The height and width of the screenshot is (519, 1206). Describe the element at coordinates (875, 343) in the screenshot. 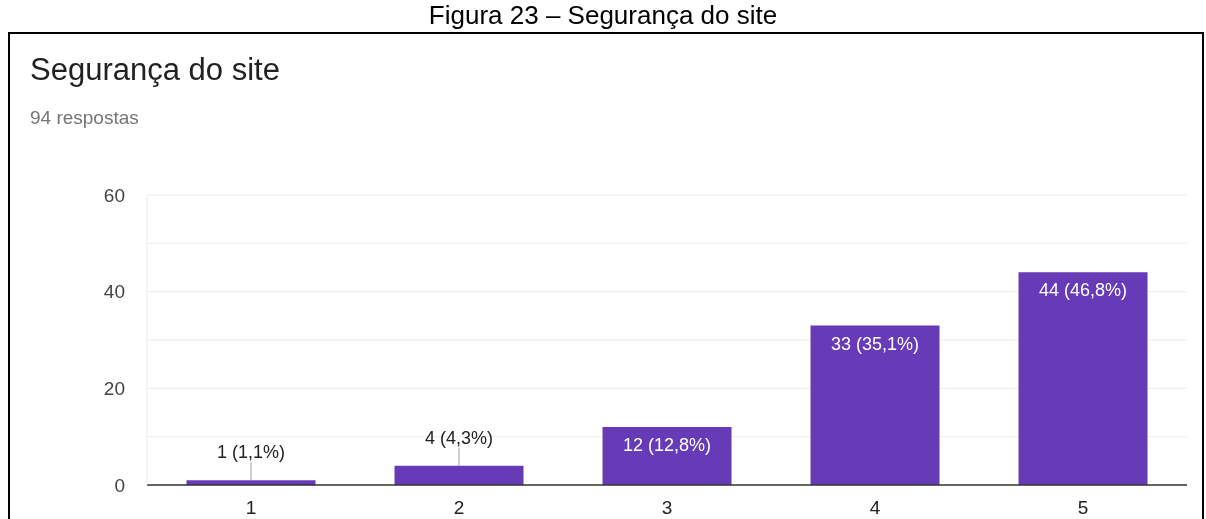

I see `data-label: 33 (35,1%)` at that location.